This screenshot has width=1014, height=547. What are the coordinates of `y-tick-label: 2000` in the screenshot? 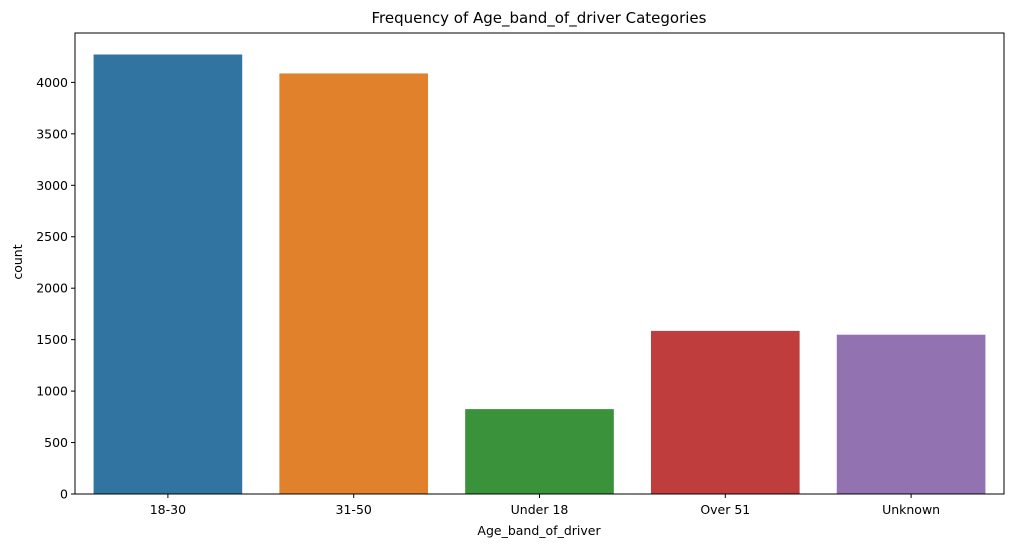 It's located at (52, 288).